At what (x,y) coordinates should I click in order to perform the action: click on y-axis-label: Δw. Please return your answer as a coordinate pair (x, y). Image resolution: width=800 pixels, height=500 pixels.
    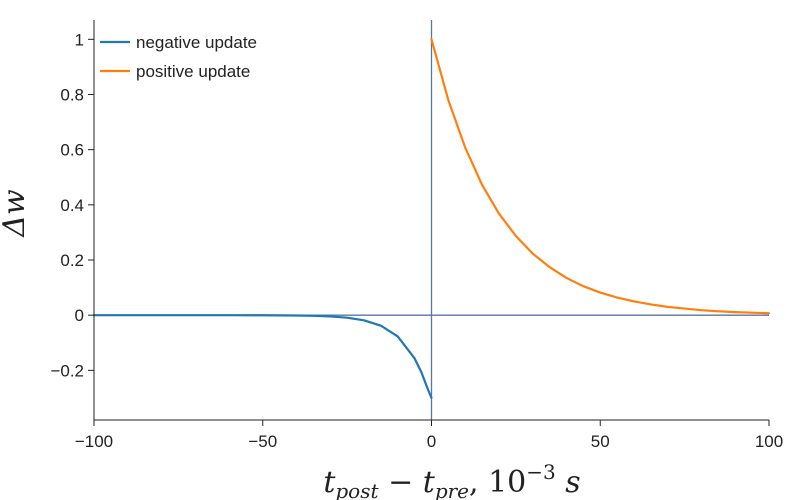
    Looking at the image, I should click on (16, 213).